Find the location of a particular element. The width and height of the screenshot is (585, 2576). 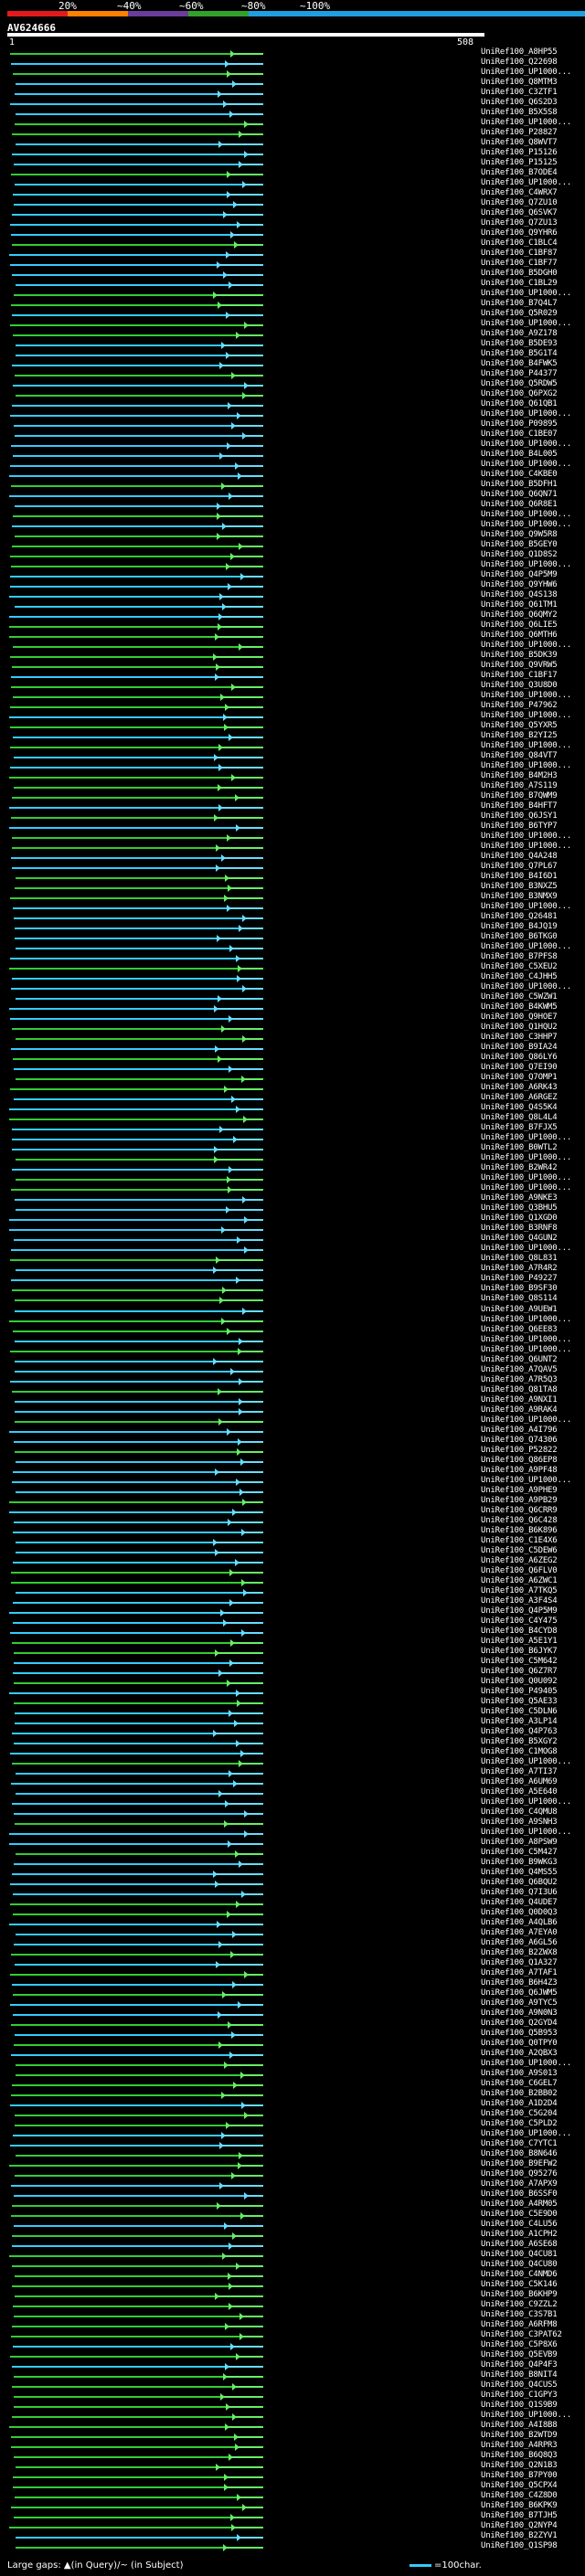

hit-label: UniRef100_Q3U8D0 is located at coordinates (519, 686).